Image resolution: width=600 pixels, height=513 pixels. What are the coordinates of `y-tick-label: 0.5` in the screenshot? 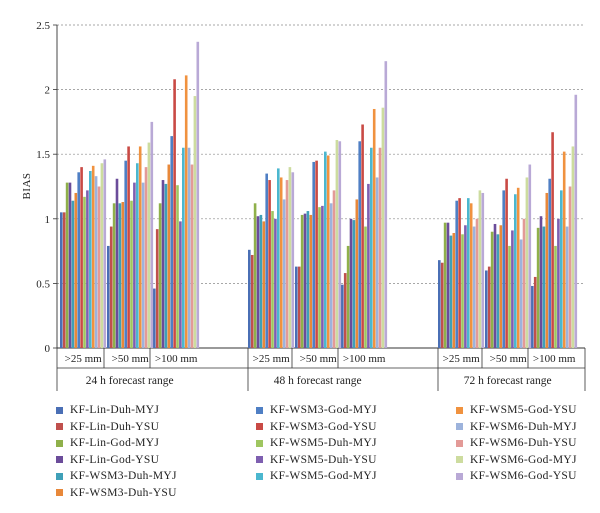 It's located at (43, 284).